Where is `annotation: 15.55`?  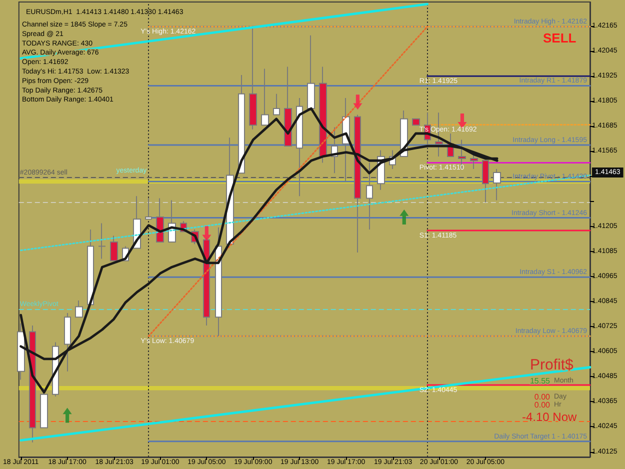 annotation: 15.55 is located at coordinates (540, 381).